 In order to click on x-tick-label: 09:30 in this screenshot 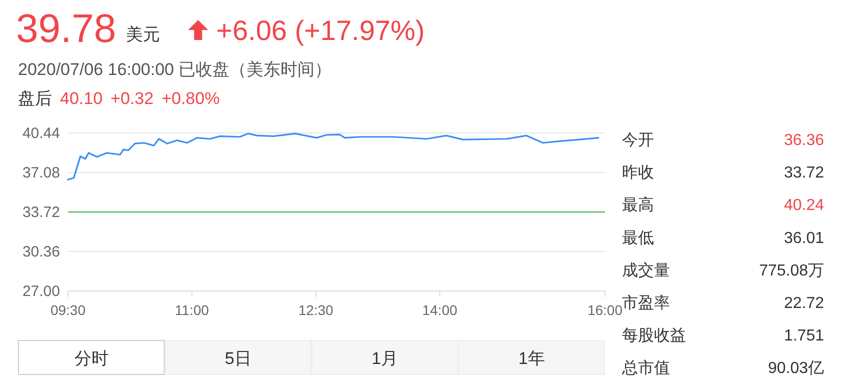, I will do `click(68, 310)`.